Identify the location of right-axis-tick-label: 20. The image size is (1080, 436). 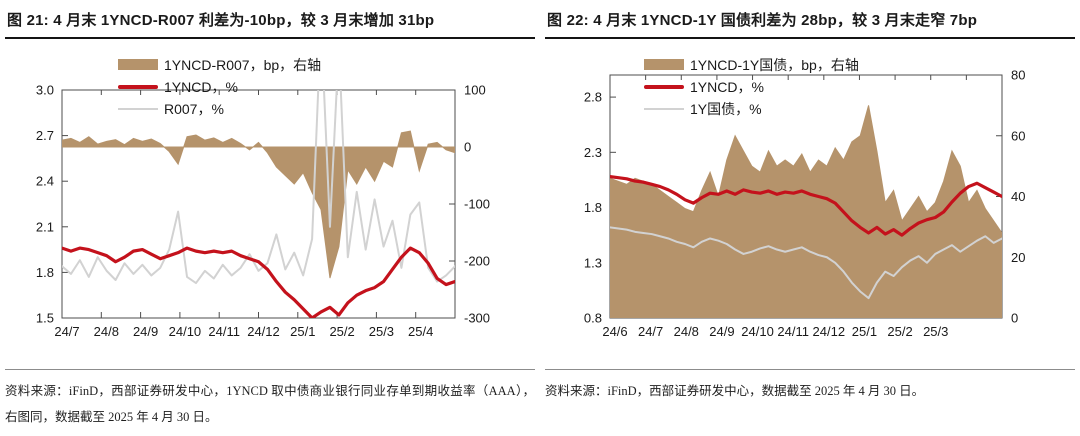
(1018, 257).